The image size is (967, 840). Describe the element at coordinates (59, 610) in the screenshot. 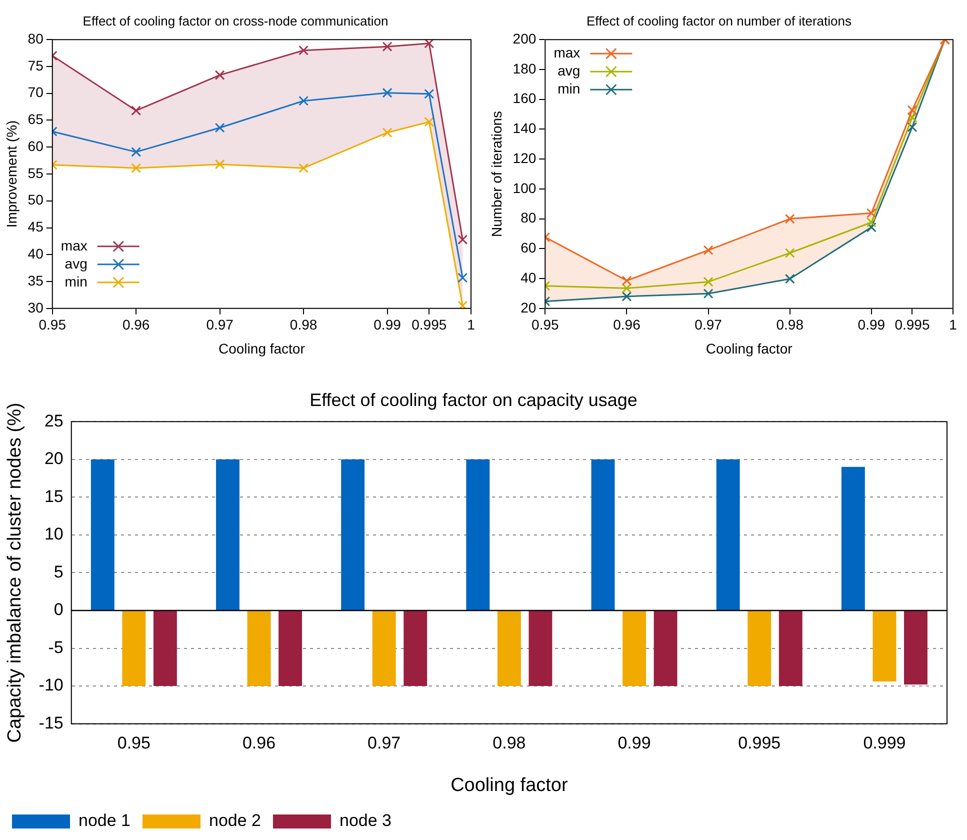

I see `y-tick-label: 0` at that location.